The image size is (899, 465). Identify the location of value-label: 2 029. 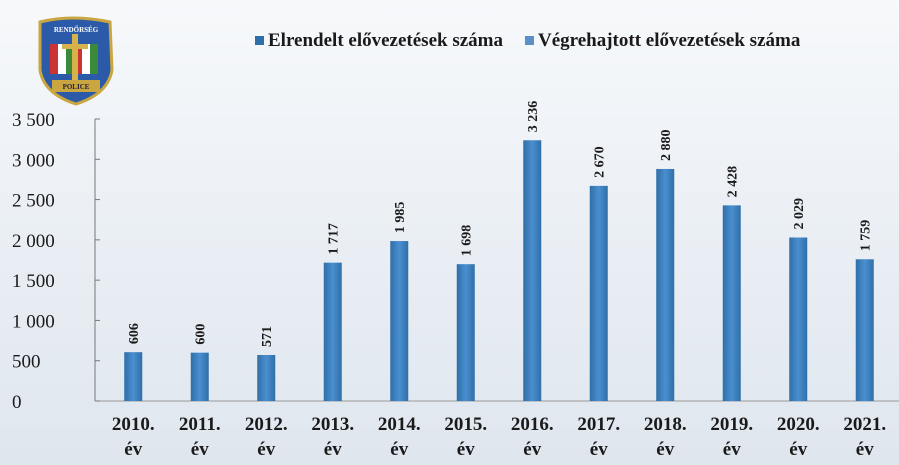
(799, 214).